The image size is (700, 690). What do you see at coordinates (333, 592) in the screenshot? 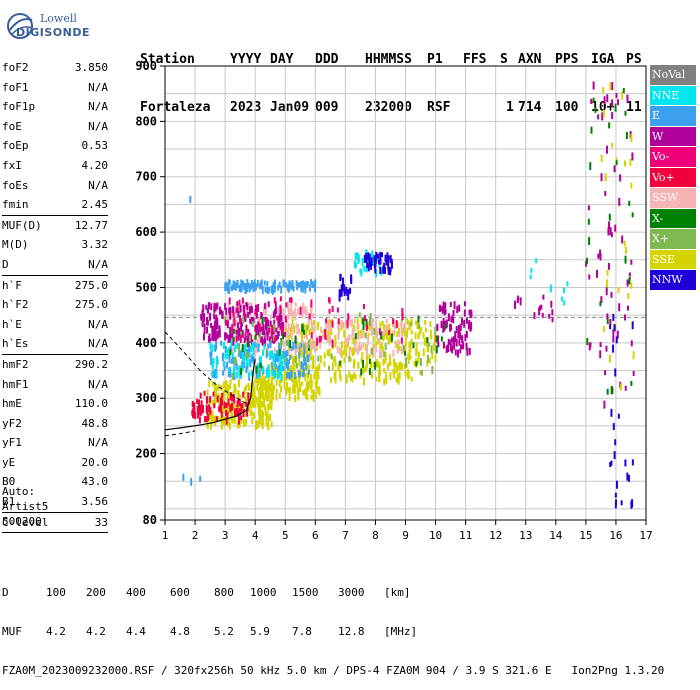
I see `footer-distance-row: D 100 200 400 600 800 1000 1500 3000 [km]` at bounding box center [333, 592].